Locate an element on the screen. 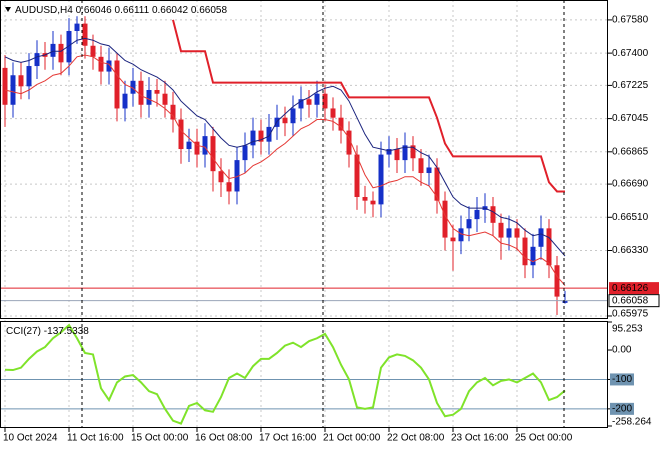 The image size is (660, 450). symbol-menu-icon is located at coordinates (8, 9).